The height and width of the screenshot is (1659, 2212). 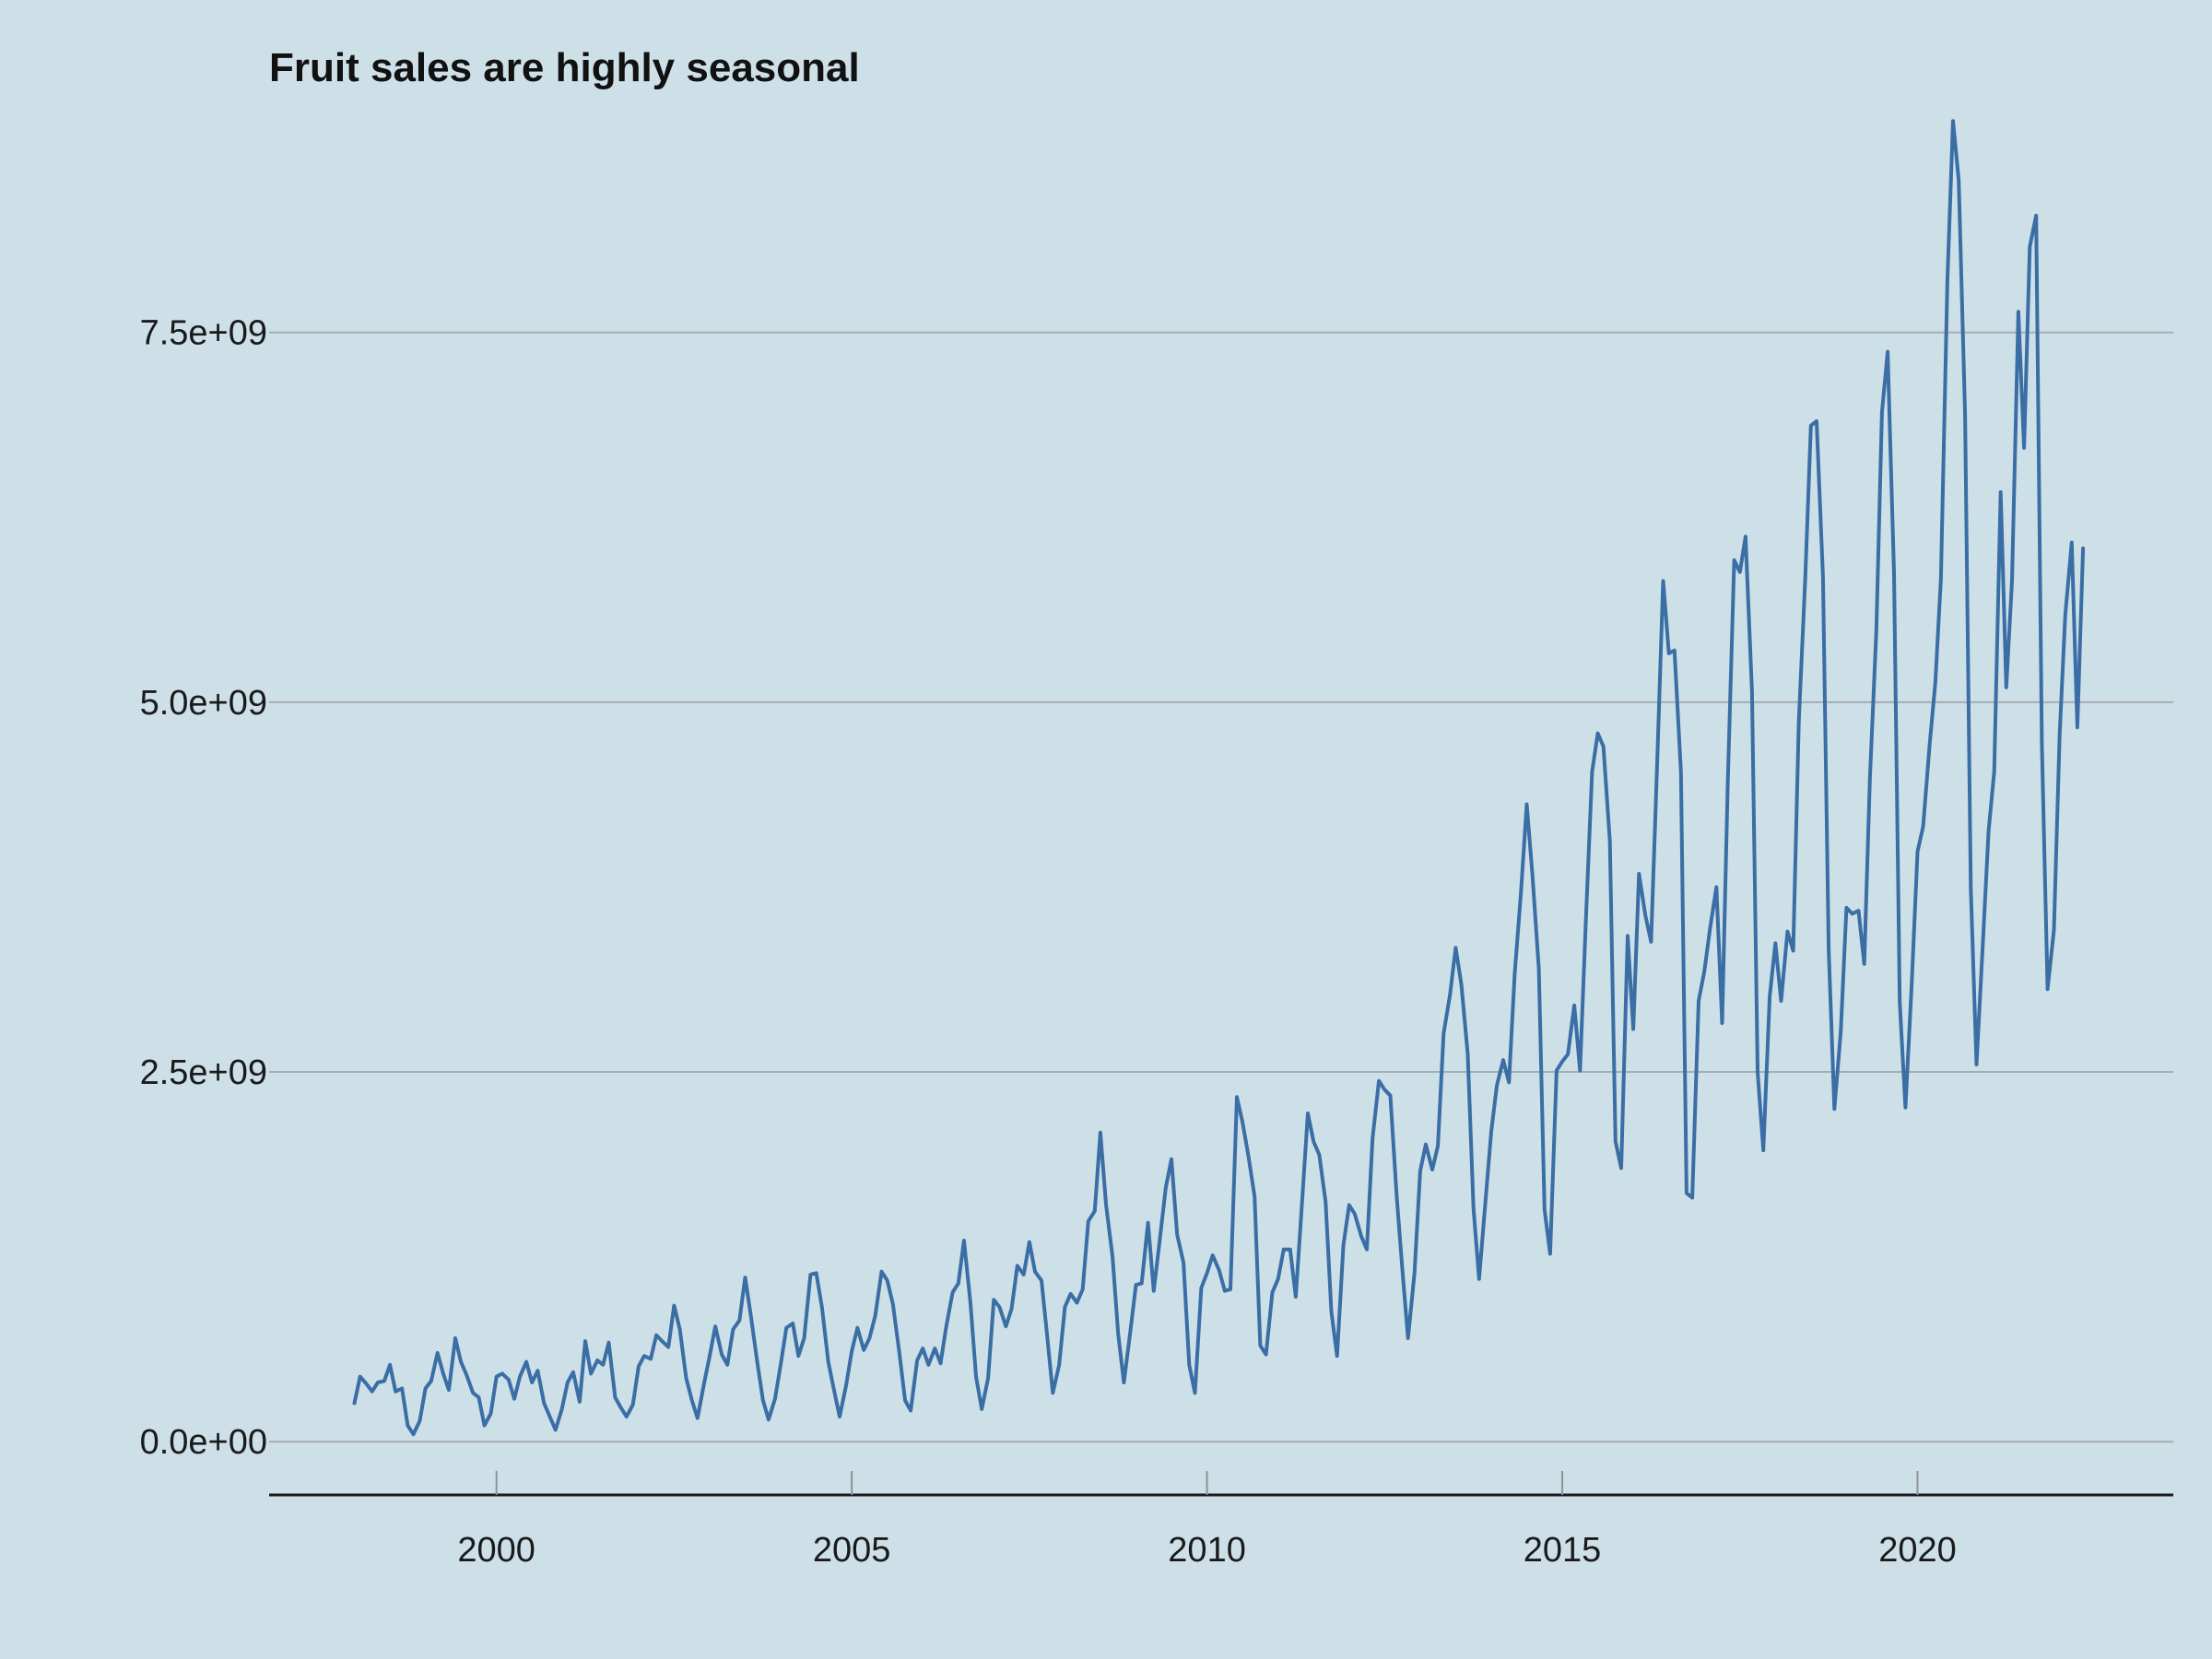 I want to click on y-tick-label: 0.0e+00, so click(x=203, y=1442).